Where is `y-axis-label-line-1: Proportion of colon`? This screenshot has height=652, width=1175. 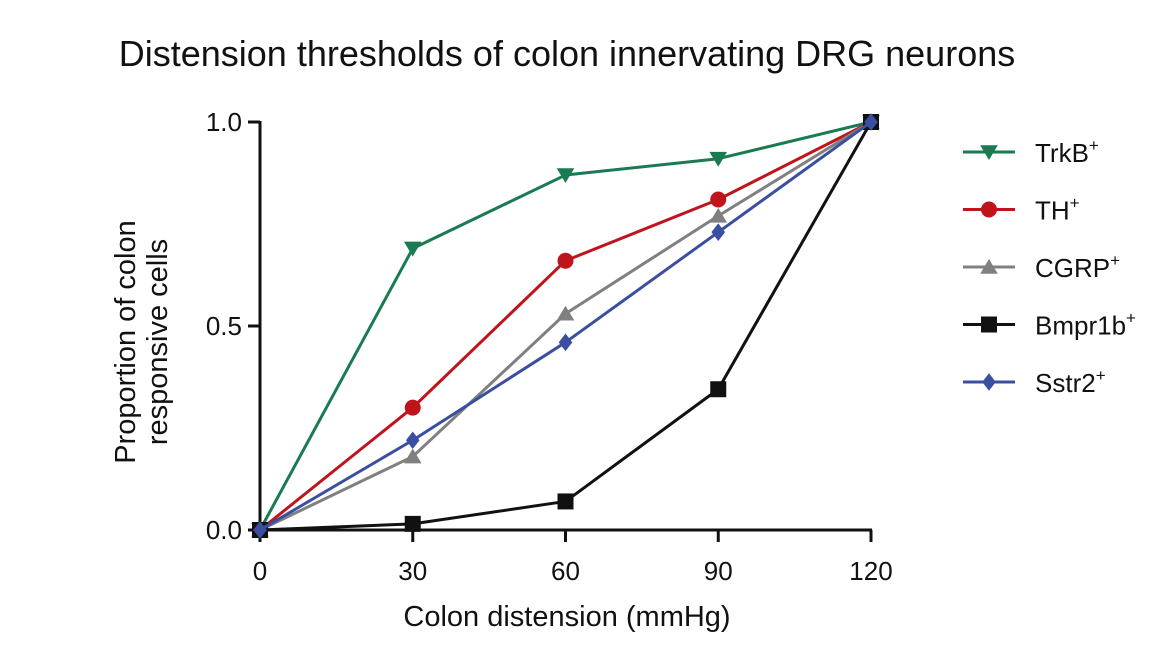 y-axis-label-line-1: Proportion of colon is located at coordinates (126, 341).